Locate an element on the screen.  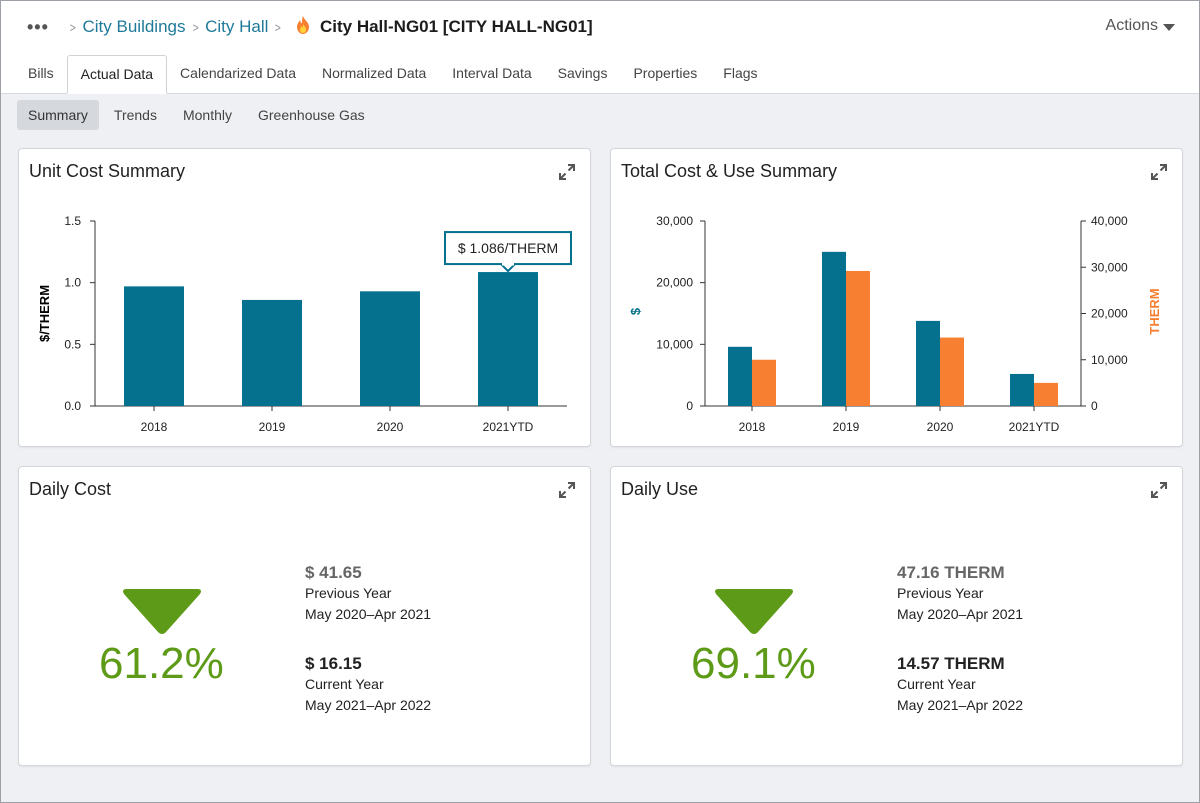
y-tick-label-right: 0 is located at coordinates (1094, 406).